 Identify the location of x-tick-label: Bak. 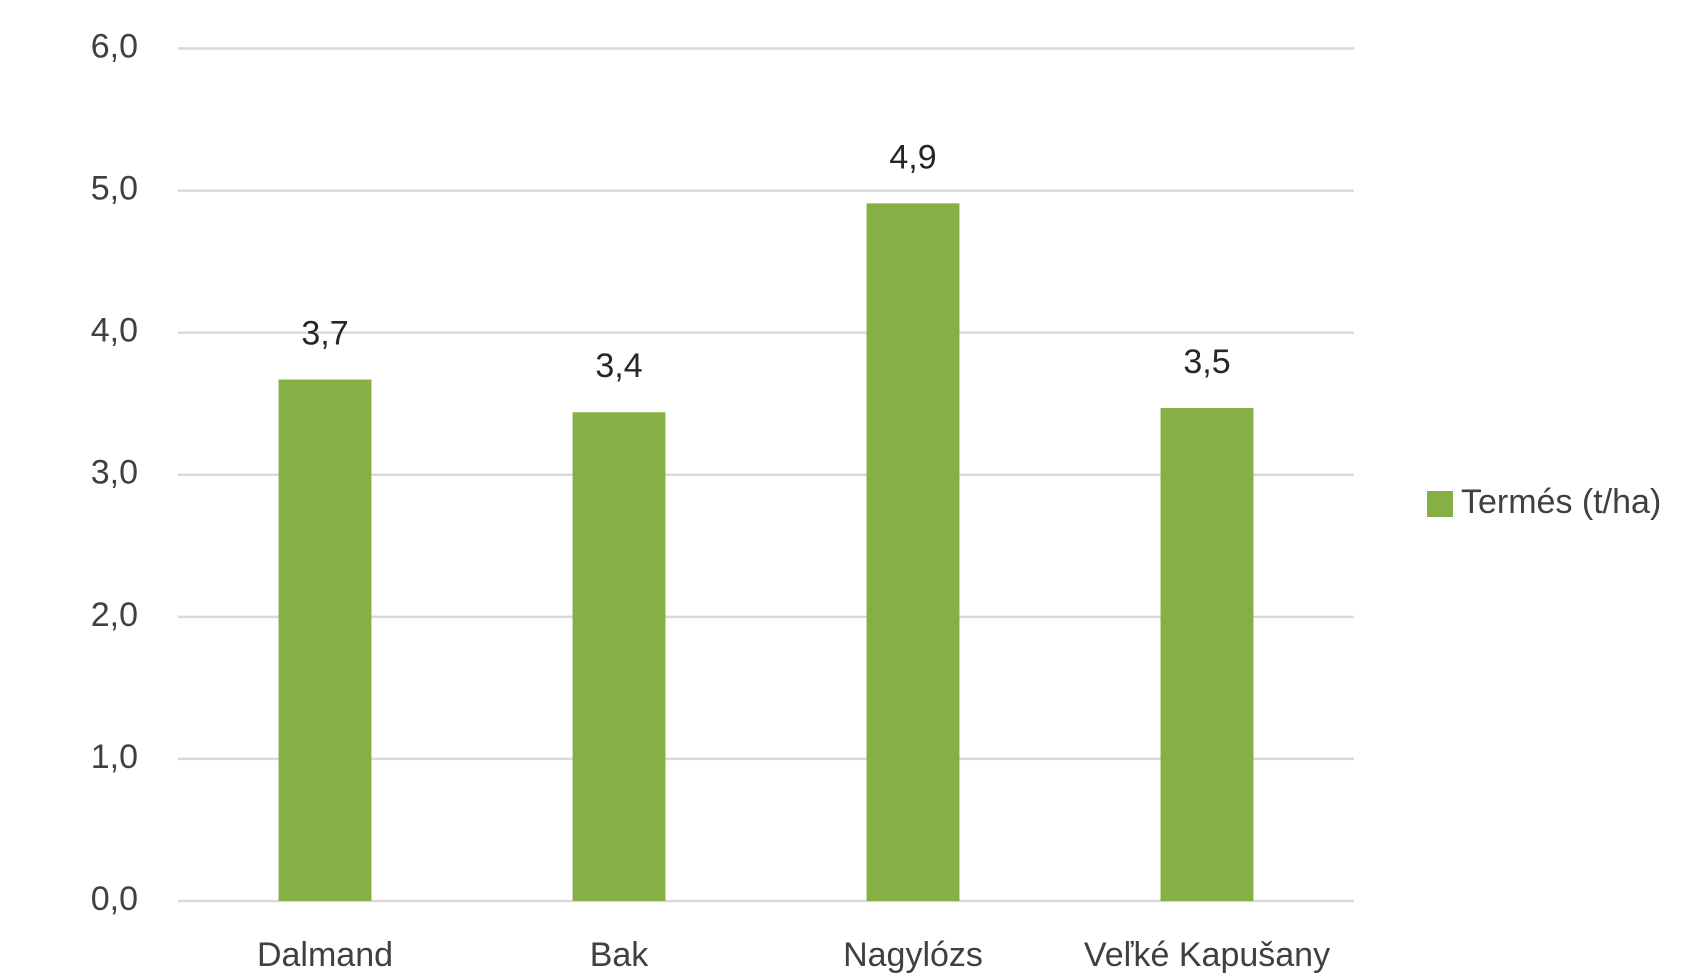
(620, 955).